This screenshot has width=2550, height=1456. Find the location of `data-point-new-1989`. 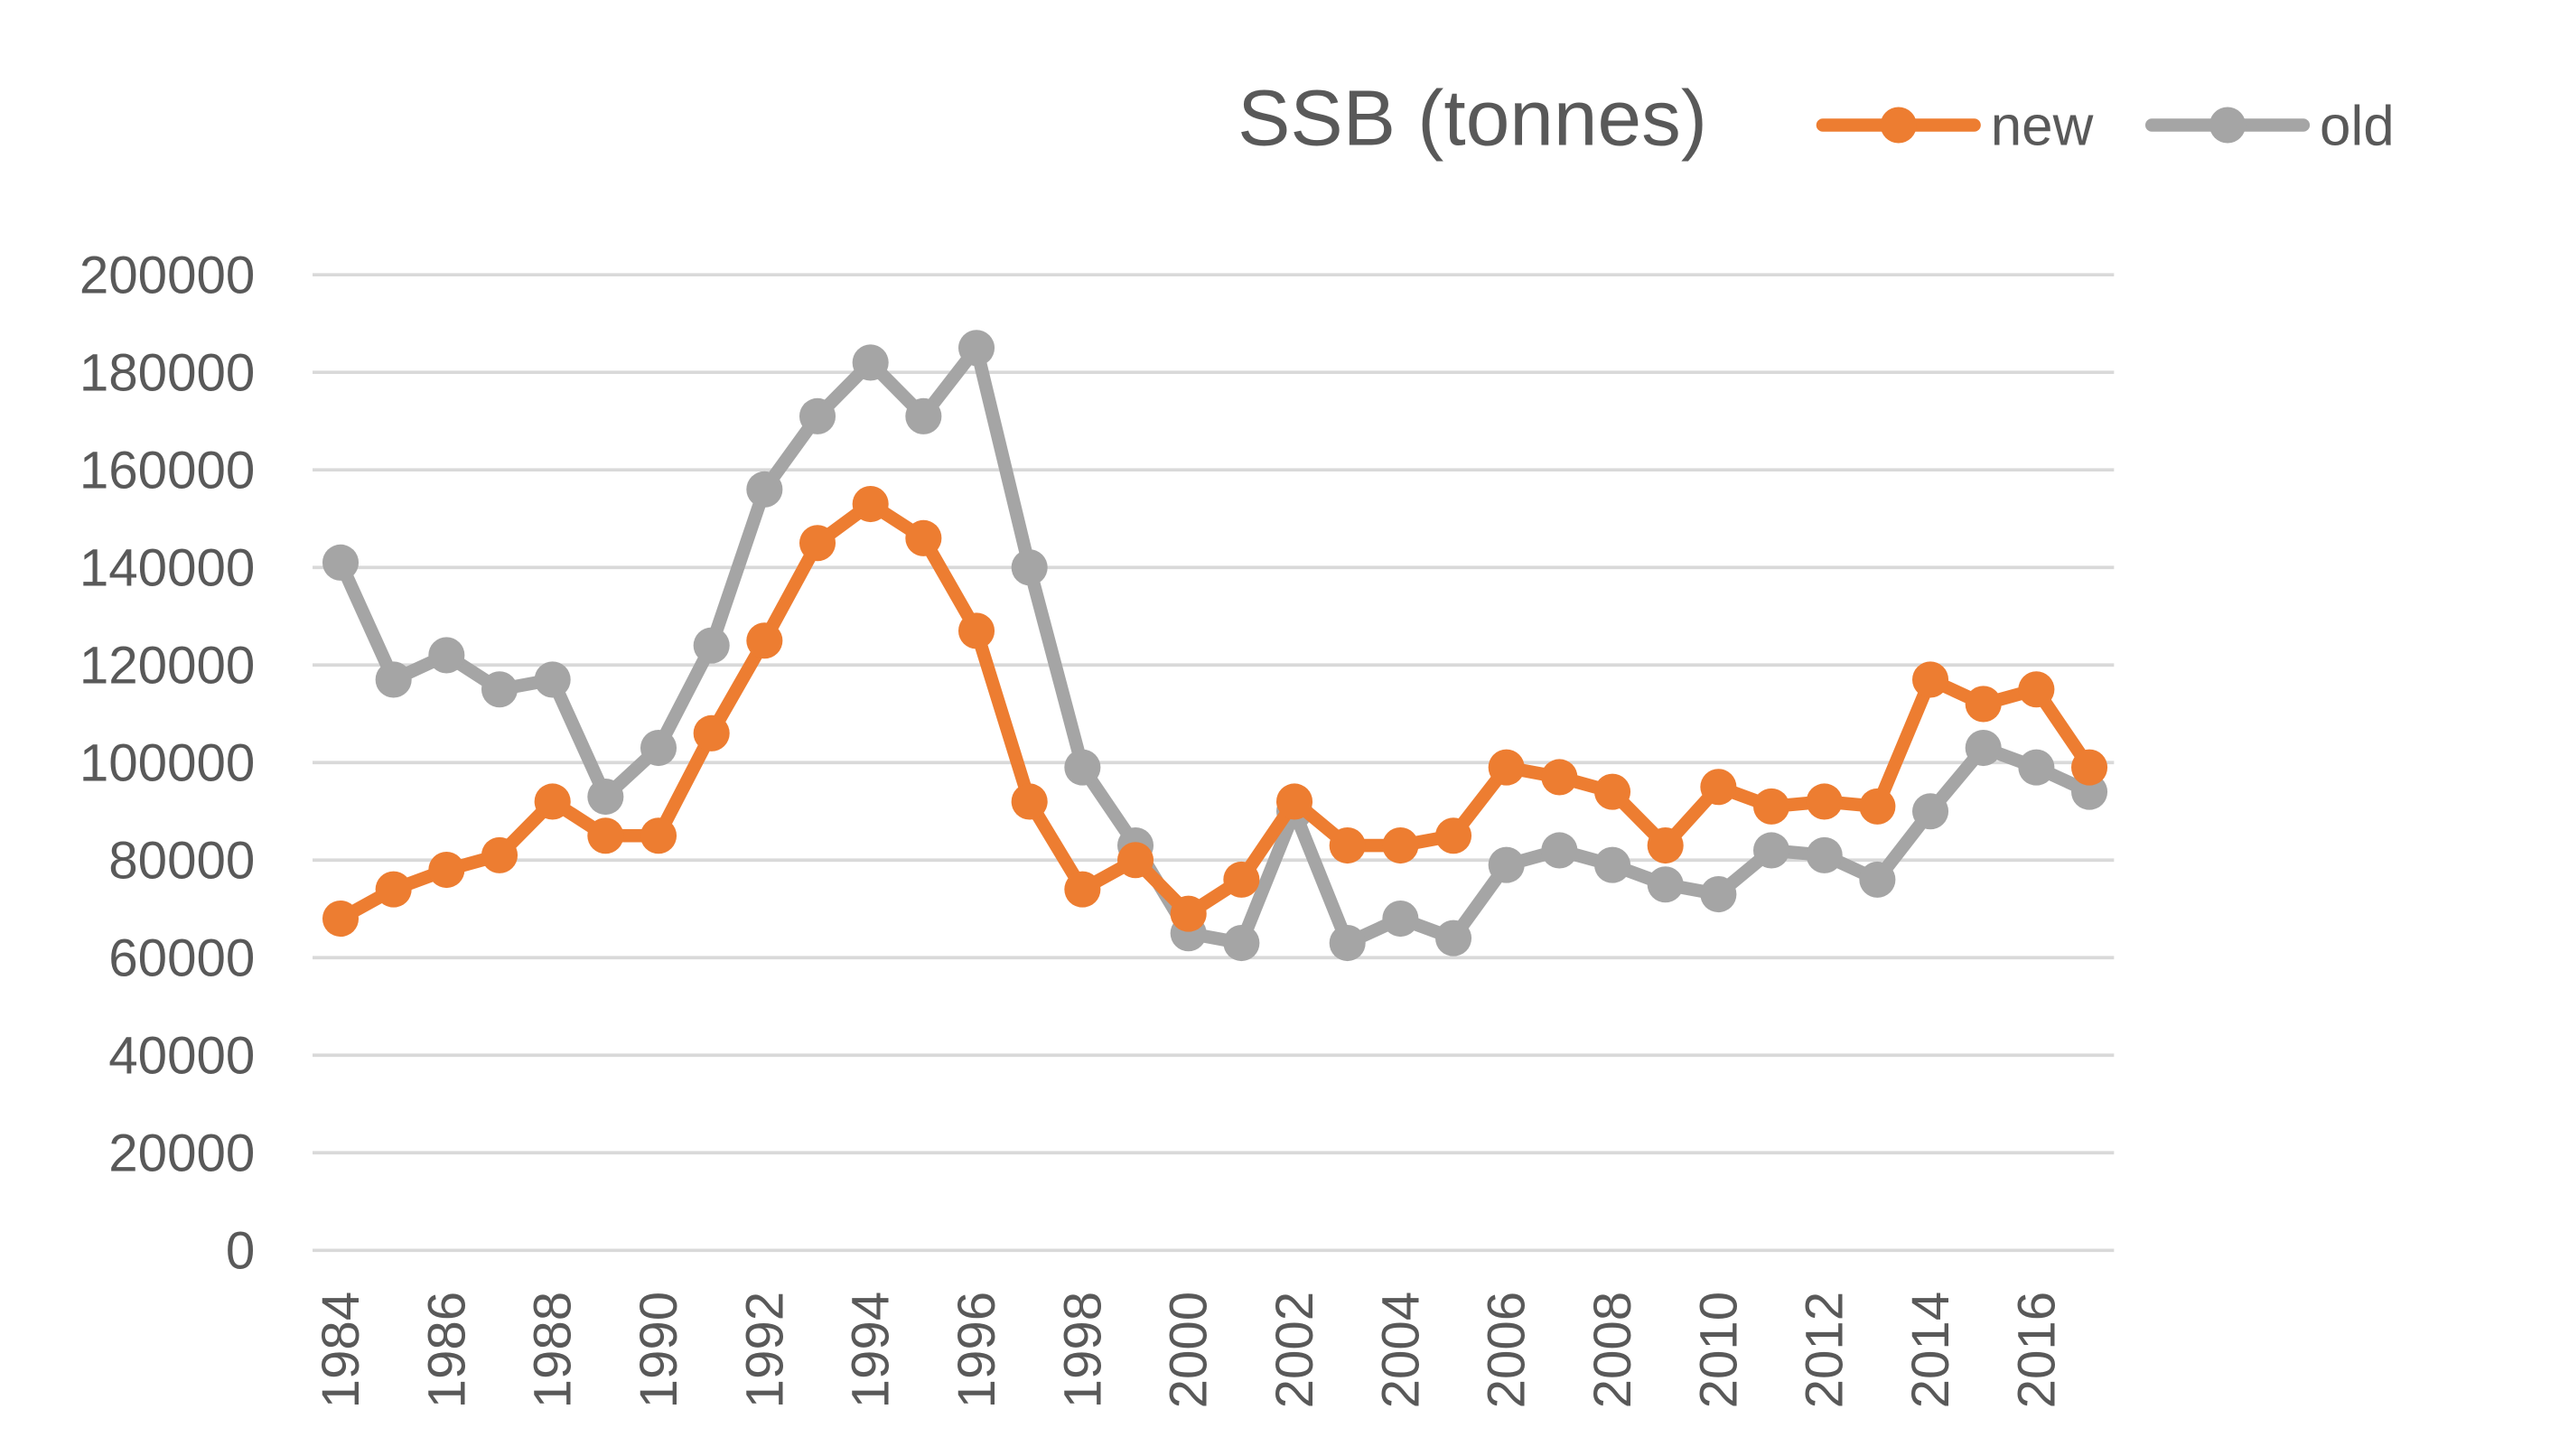

data-point-new-1989 is located at coordinates (606, 835).